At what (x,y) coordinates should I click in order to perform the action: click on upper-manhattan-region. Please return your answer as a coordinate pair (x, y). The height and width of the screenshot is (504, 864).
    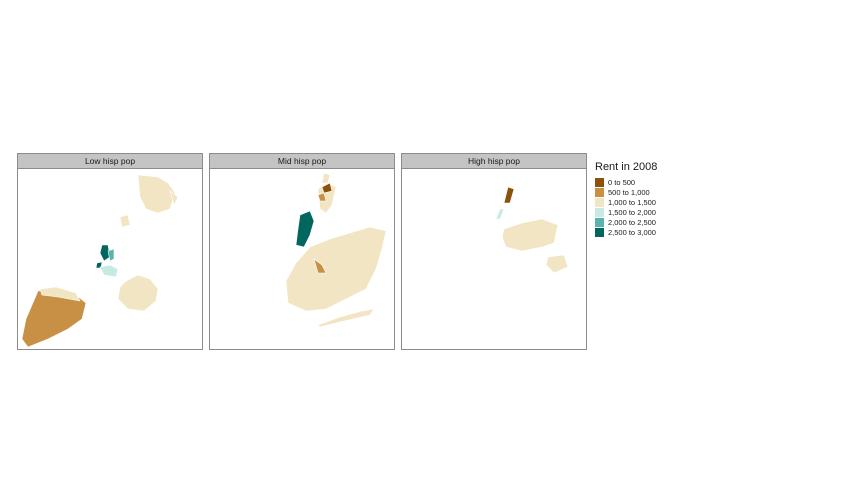
    Looking at the image, I should click on (125, 221).